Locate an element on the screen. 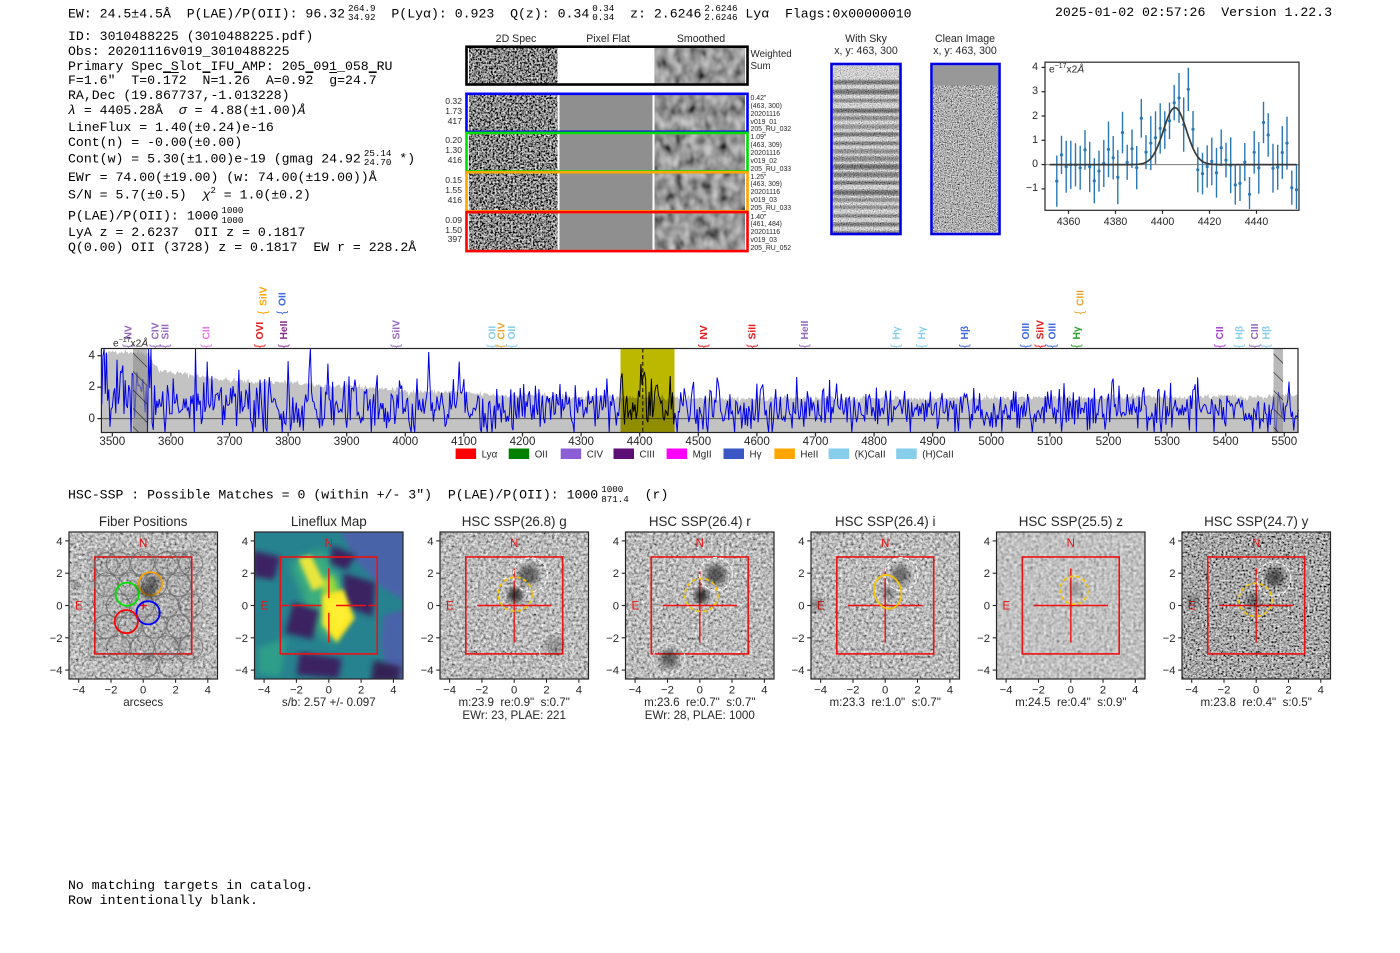 The image size is (1400, 953). svg-text: Lyα is located at coordinates (490, 455).